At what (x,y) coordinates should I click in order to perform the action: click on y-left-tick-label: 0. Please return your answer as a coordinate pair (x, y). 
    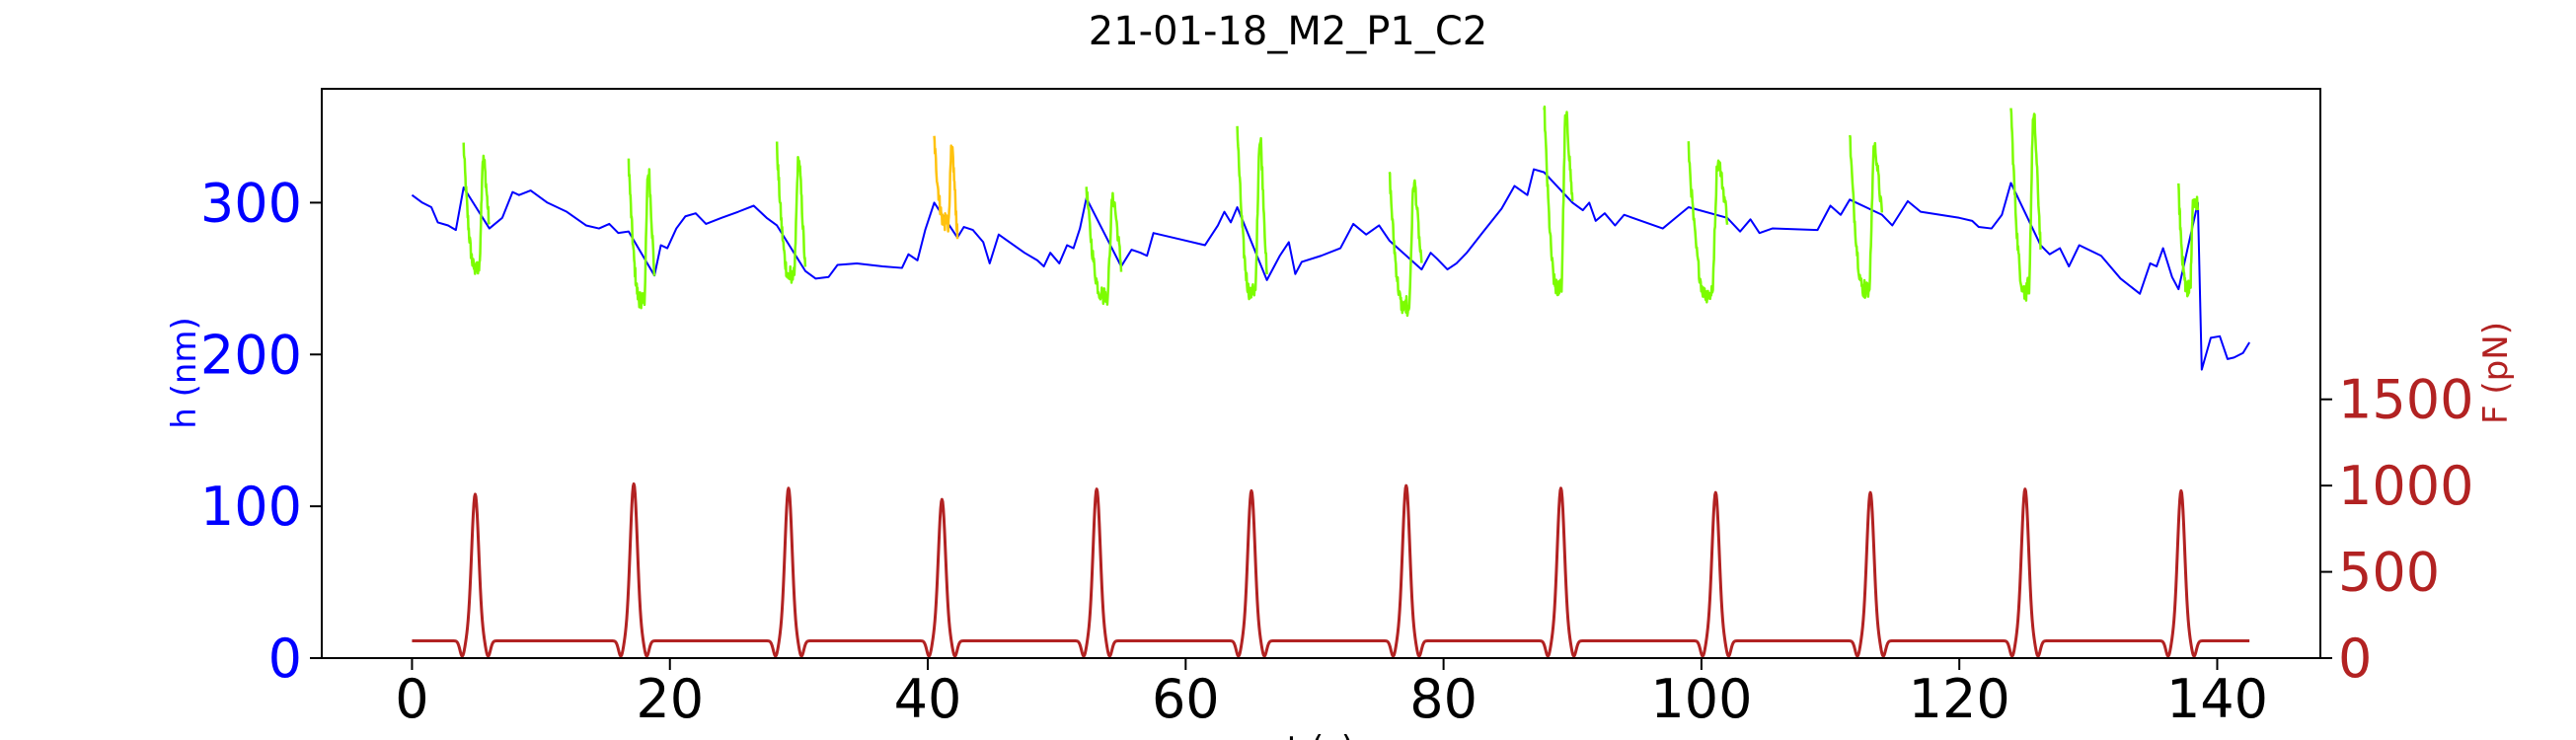
    Looking at the image, I should click on (285, 659).